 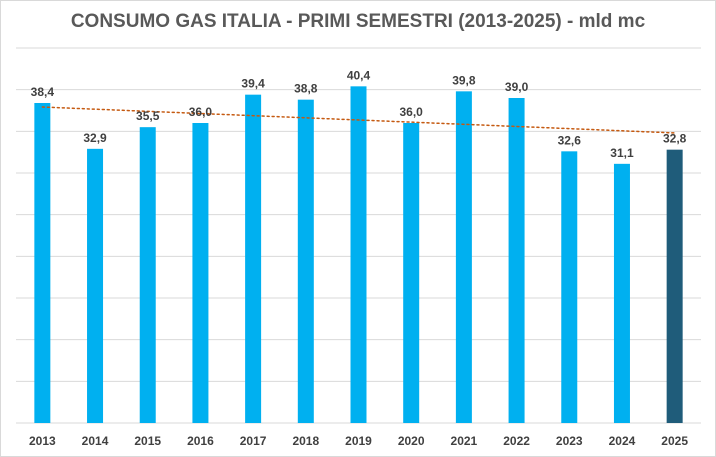 What do you see at coordinates (464, 80) in the screenshot?
I see `value-label: 39,8` at bounding box center [464, 80].